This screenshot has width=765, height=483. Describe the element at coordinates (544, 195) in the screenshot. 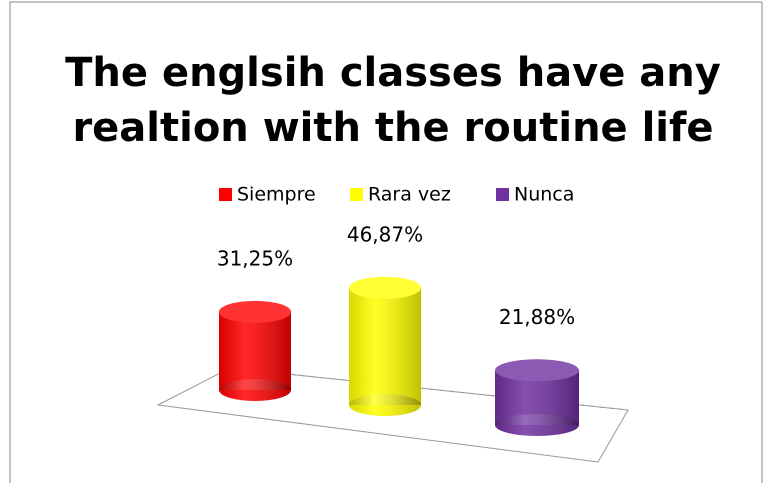

I see `legend-label: Nunca` at that location.